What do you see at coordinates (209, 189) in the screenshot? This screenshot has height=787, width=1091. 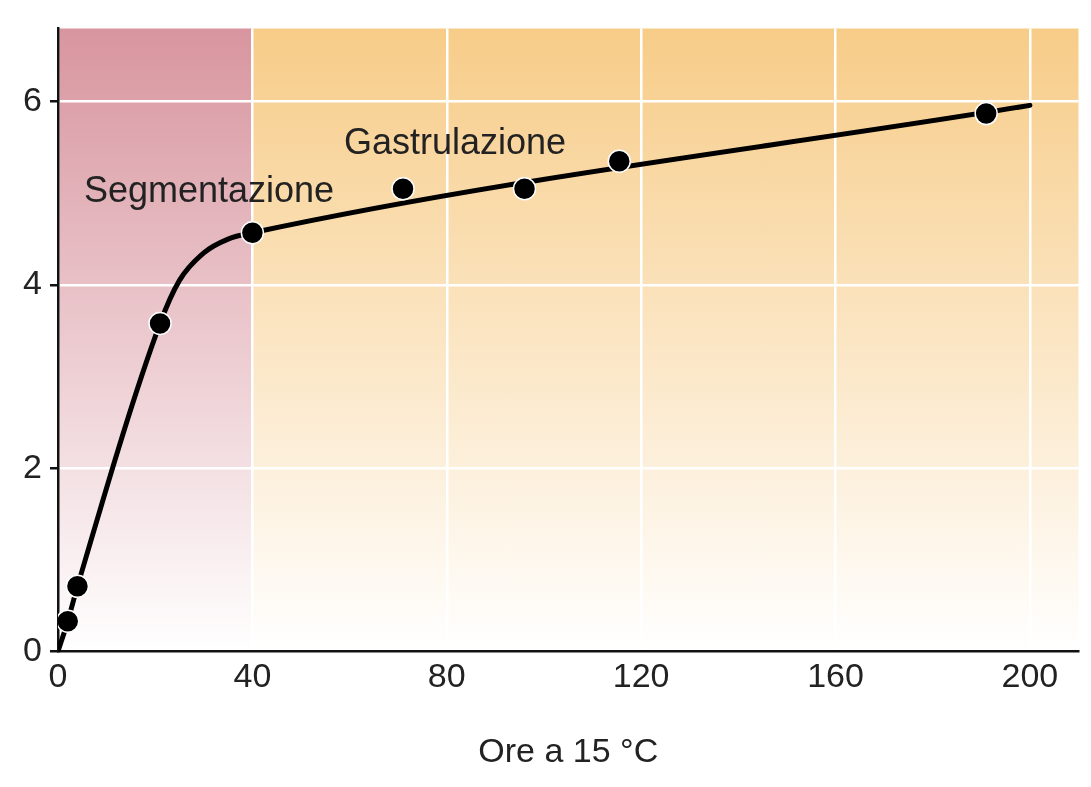 I see `annotation: Segmentazione` at bounding box center [209, 189].